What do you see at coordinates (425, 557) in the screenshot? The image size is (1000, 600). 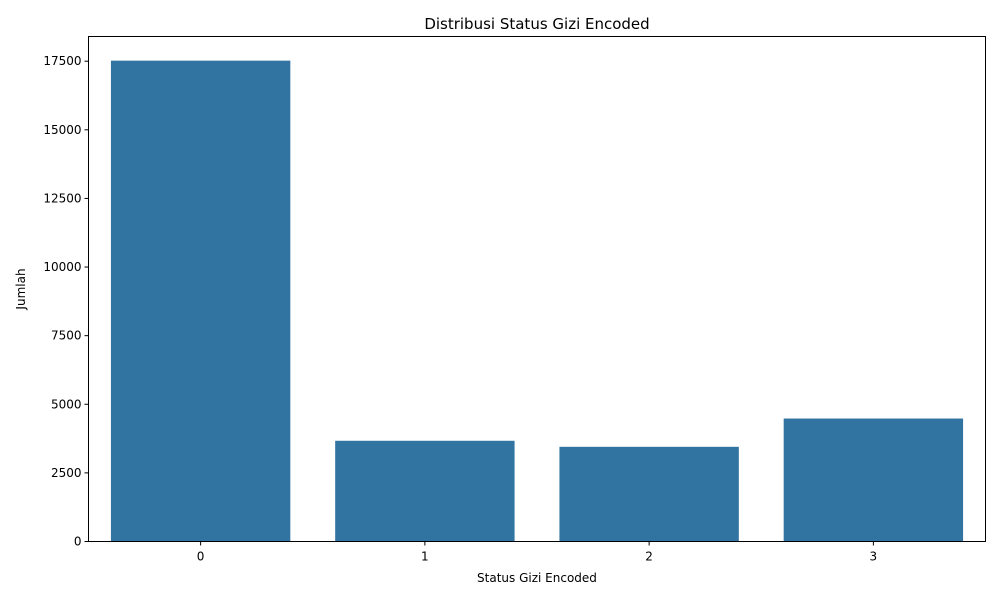 I see `x-tick-label: 1` at bounding box center [425, 557].